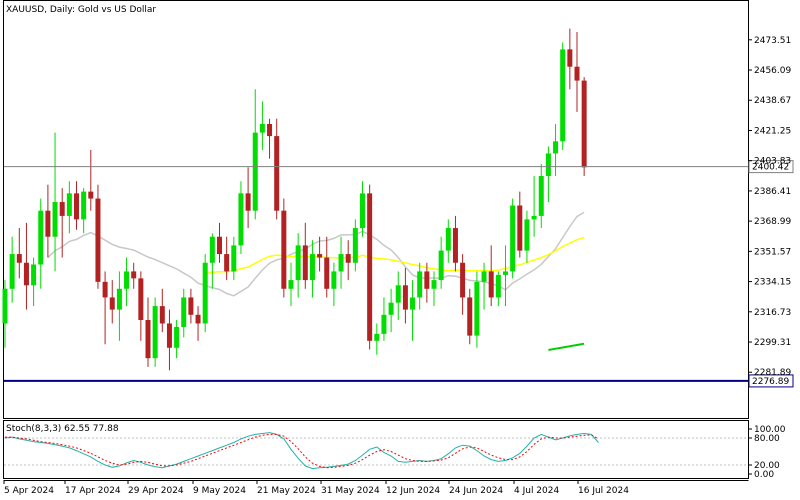 The image size is (800, 500). Describe the element at coordinates (771, 381) in the screenshot. I see `support-box` at that location.